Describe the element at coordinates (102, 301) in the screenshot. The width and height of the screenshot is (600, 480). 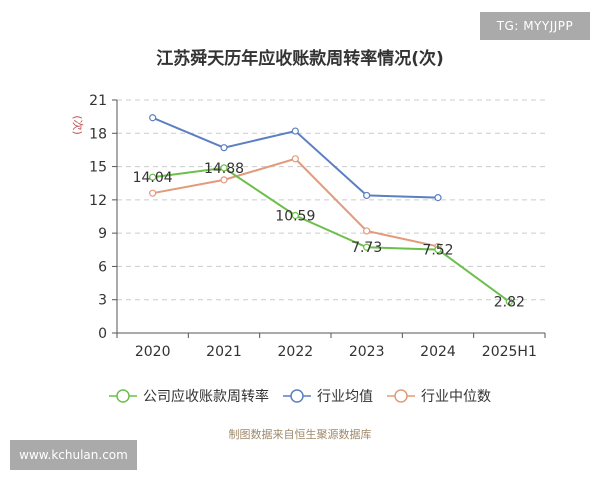
I see `y-tick-label: 3` at that location.